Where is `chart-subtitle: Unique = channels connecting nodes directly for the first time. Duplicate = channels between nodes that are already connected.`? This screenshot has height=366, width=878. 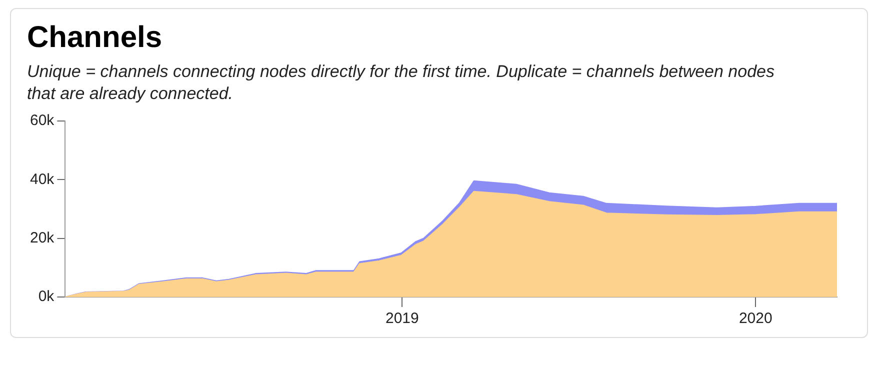
chart-subtitle: Unique = channels connecting nodes directly for the first time. Duplicate = channels between nodes that are already connected. is located at coordinates (401, 83).